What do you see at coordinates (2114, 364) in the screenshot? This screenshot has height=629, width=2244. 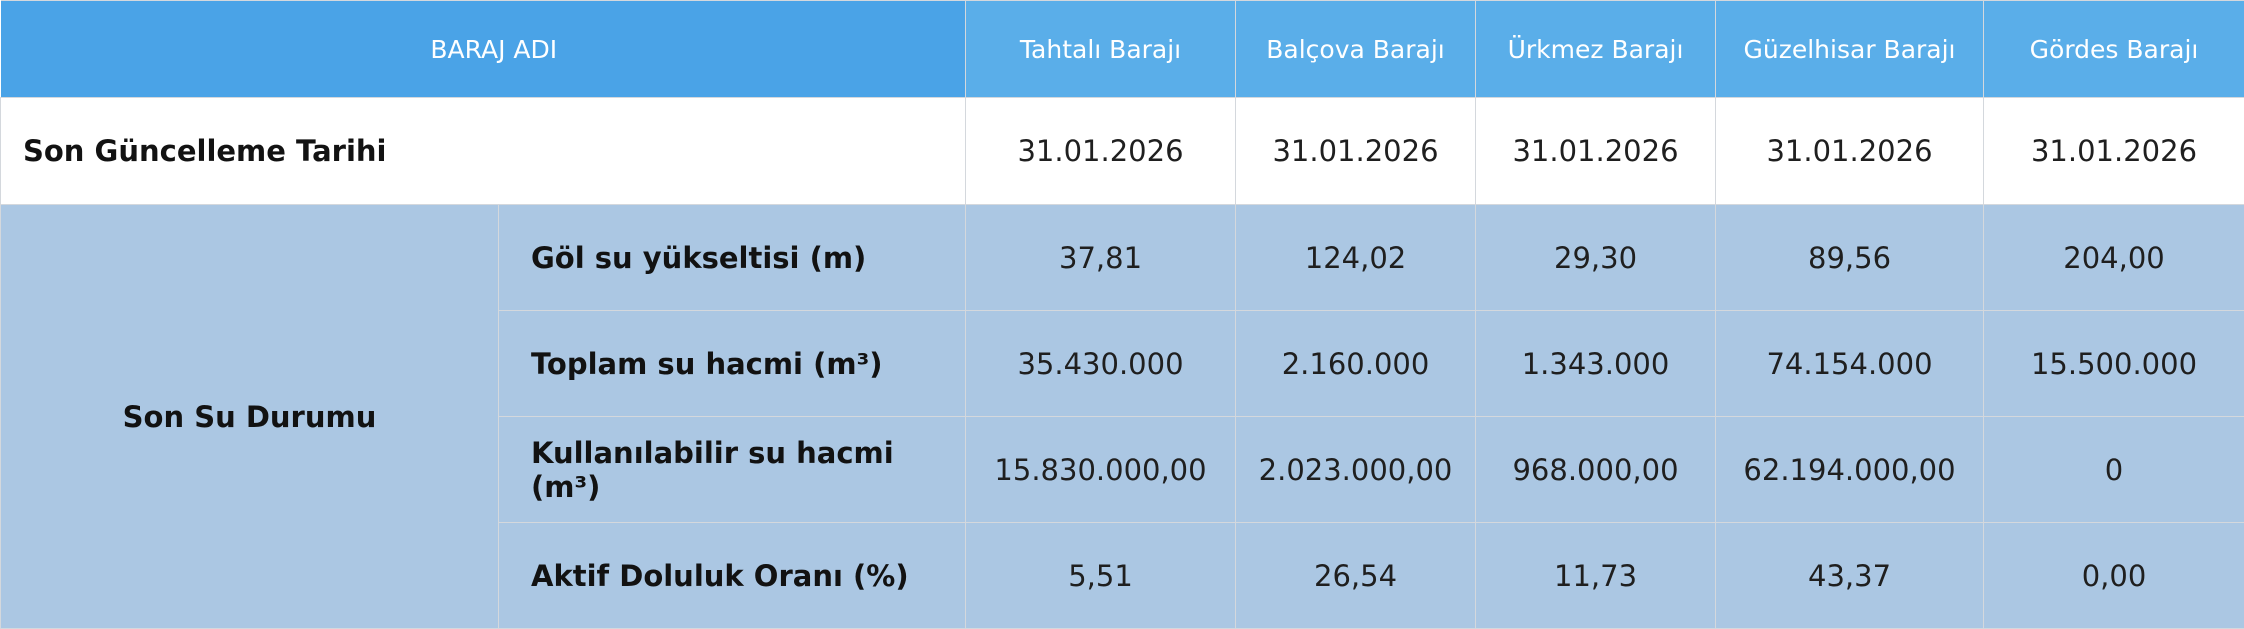 I see `metric-value: 15.500.000` at bounding box center [2114, 364].